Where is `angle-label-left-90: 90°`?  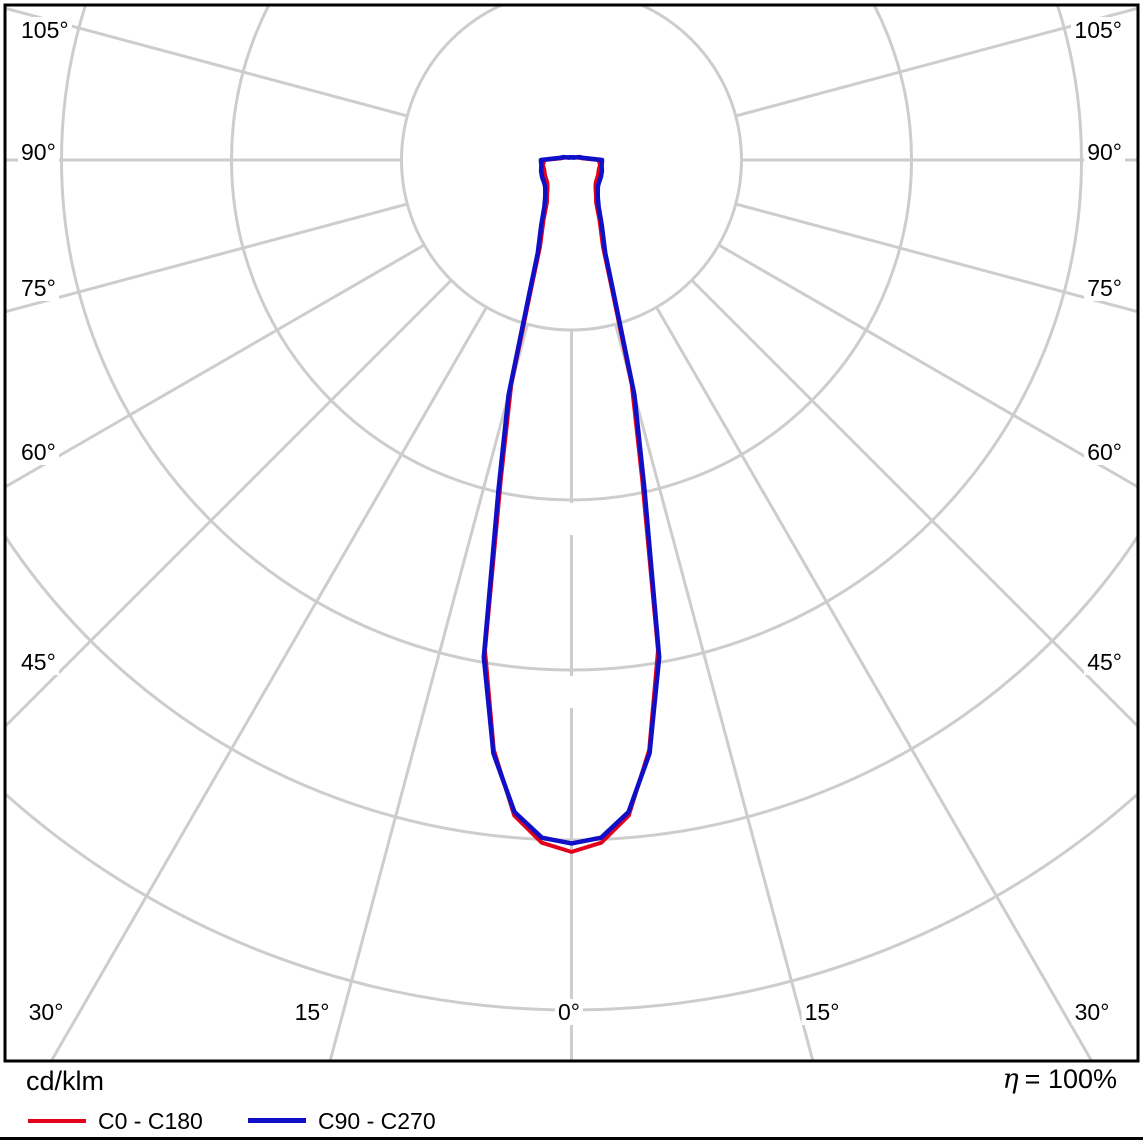 angle-label-left-90: 90° is located at coordinates (38, 152).